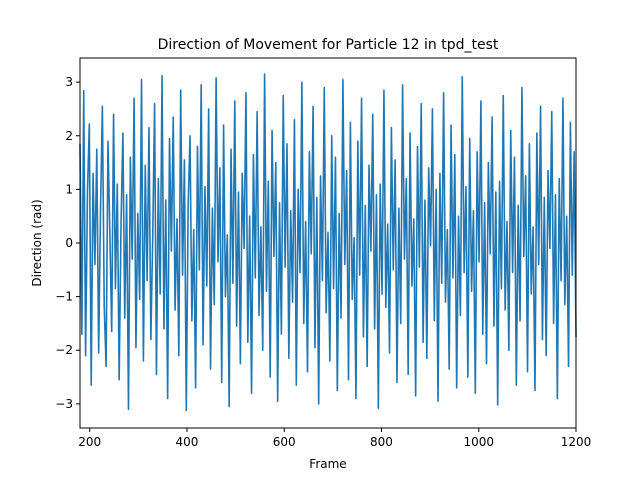 The width and height of the screenshot is (640, 480). I want to click on y-tick-label: 2, so click(69, 136).